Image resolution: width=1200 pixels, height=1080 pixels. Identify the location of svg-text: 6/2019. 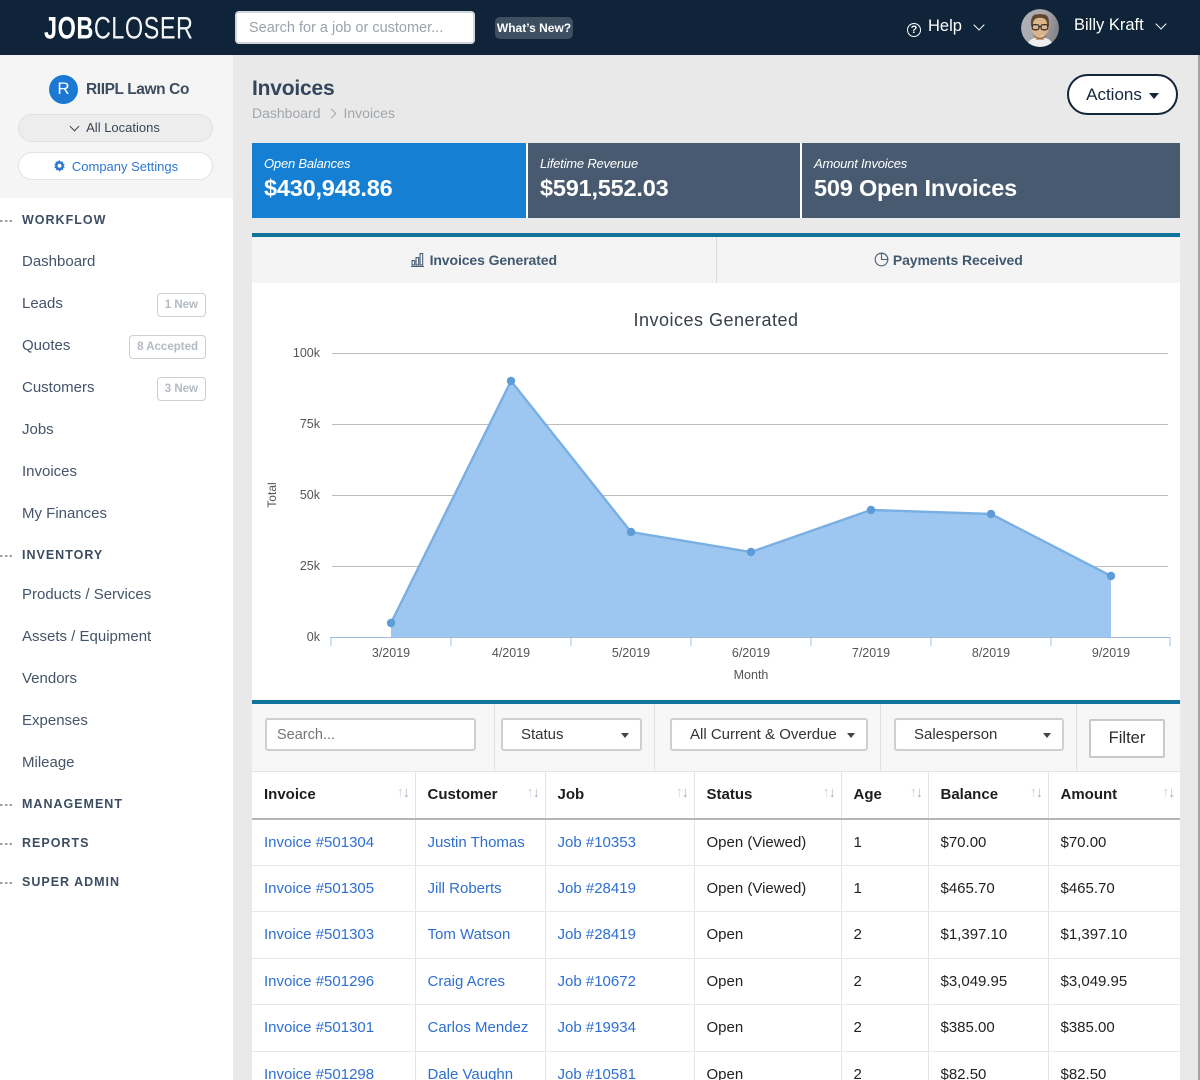
(751, 653).